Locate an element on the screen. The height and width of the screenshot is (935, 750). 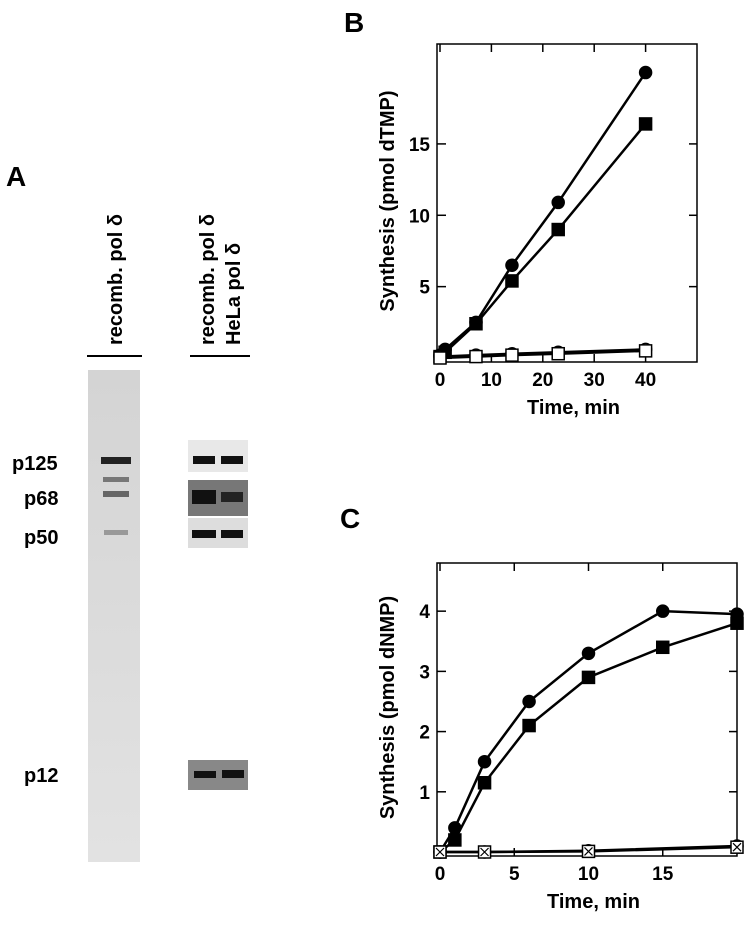
x-tick-label: 15 is located at coordinates (663, 874).